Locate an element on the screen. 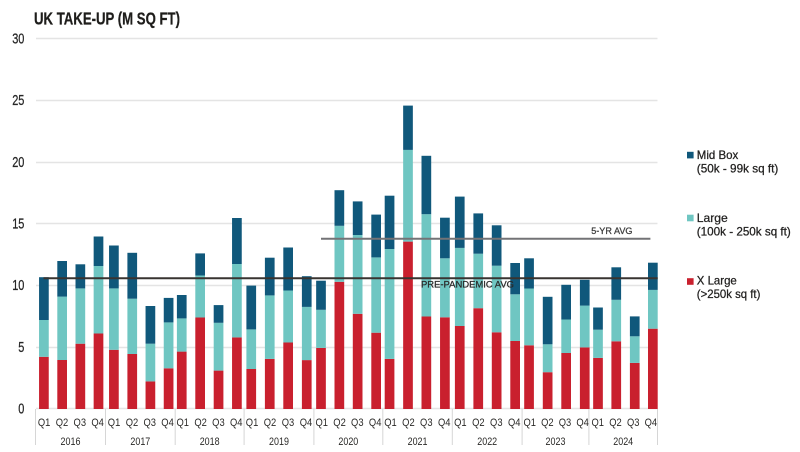 The height and width of the screenshot is (452, 800). svg-text: Mid Box is located at coordinates (718, 155).